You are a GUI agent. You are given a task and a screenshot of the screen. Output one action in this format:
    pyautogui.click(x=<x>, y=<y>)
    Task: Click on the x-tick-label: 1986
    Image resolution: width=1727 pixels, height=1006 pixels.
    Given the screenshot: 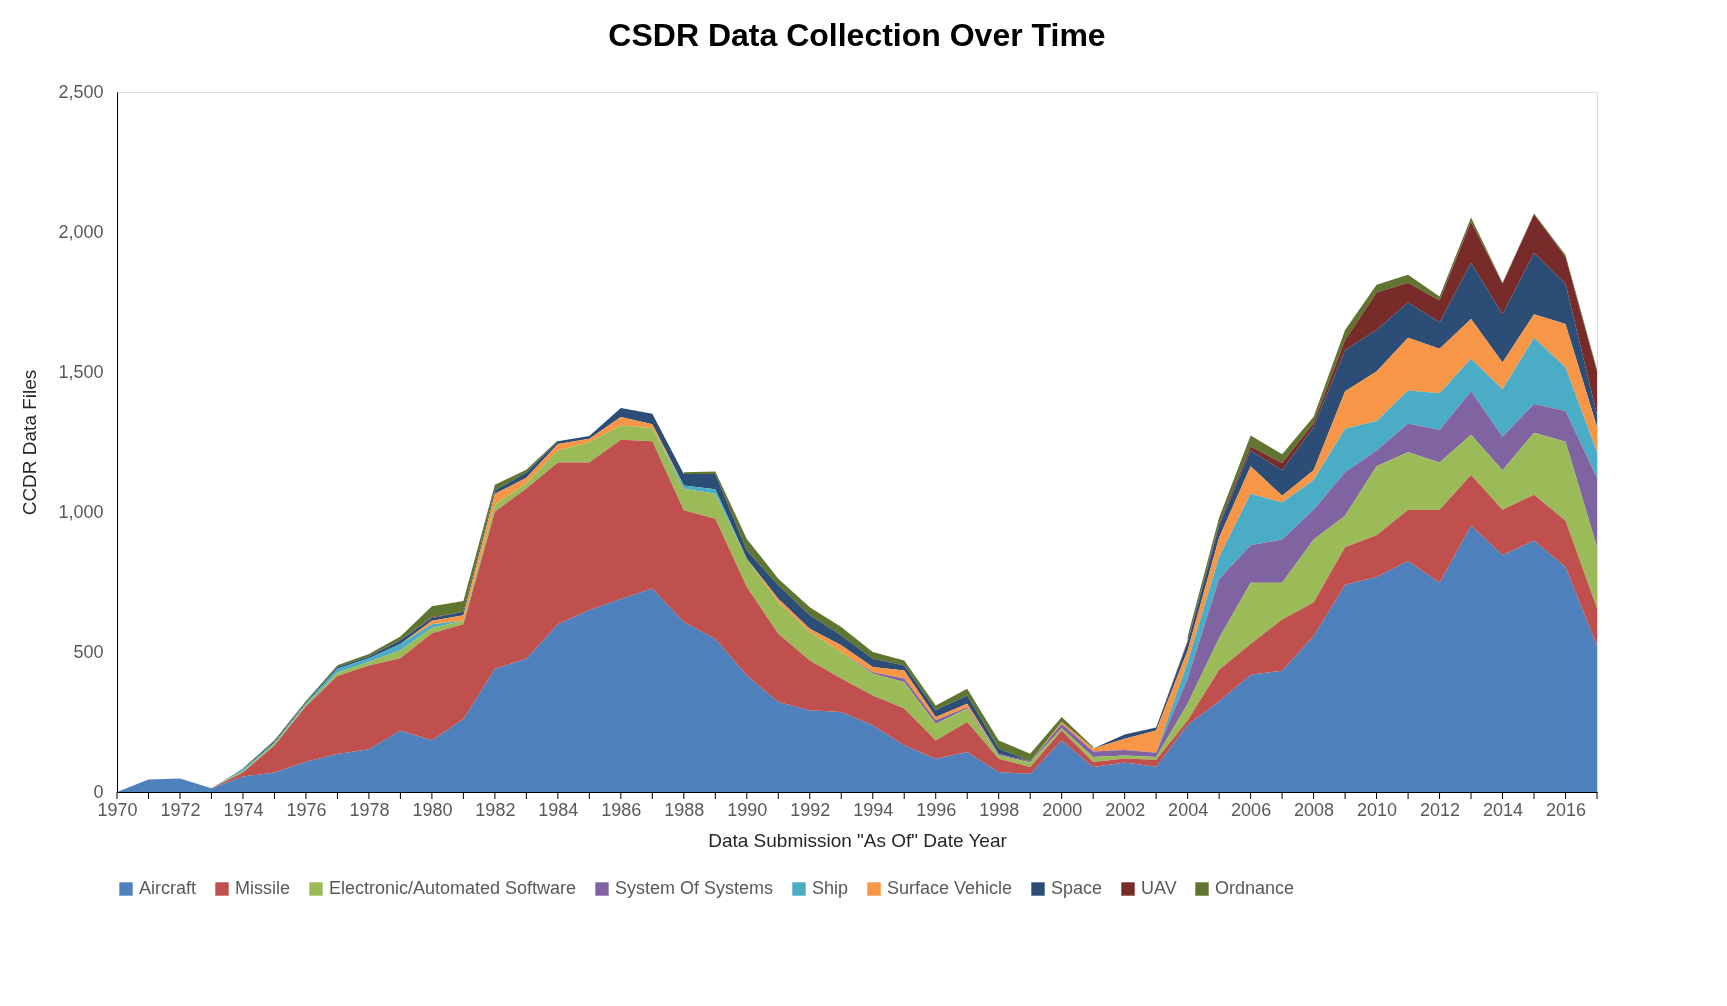 What is the action you would take?
    pyautogui.click(x=621, y=809)
    